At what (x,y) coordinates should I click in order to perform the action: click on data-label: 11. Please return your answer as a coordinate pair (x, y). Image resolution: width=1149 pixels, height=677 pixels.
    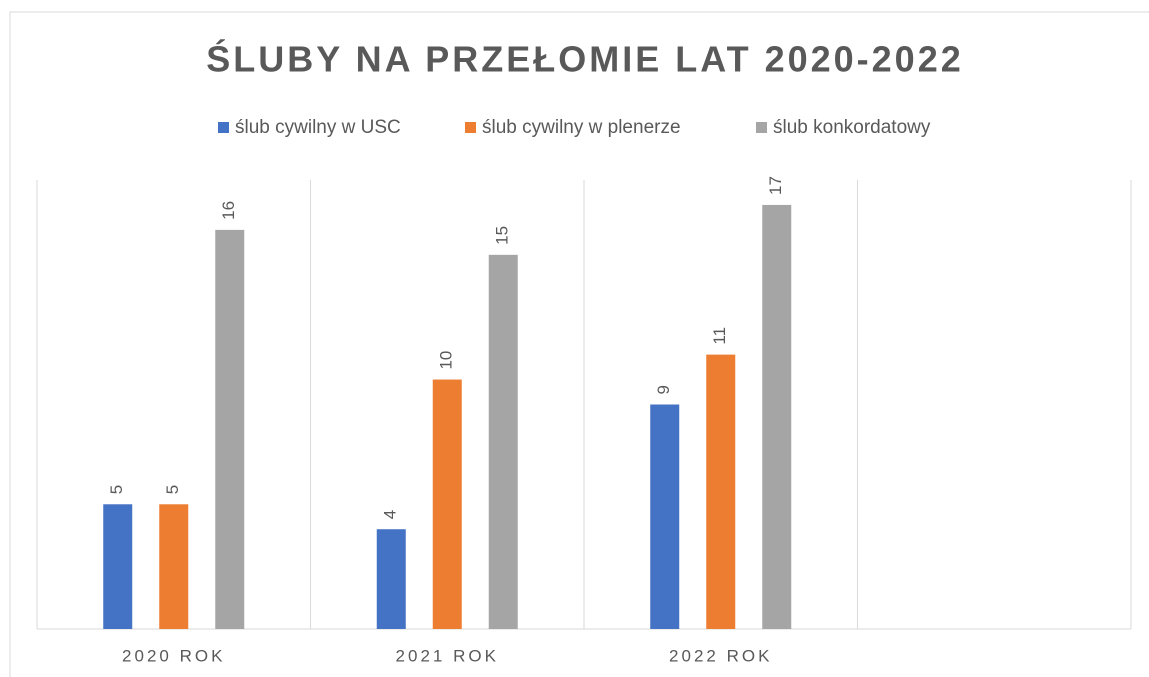
    Looking at the image, I should click on (719, 336).